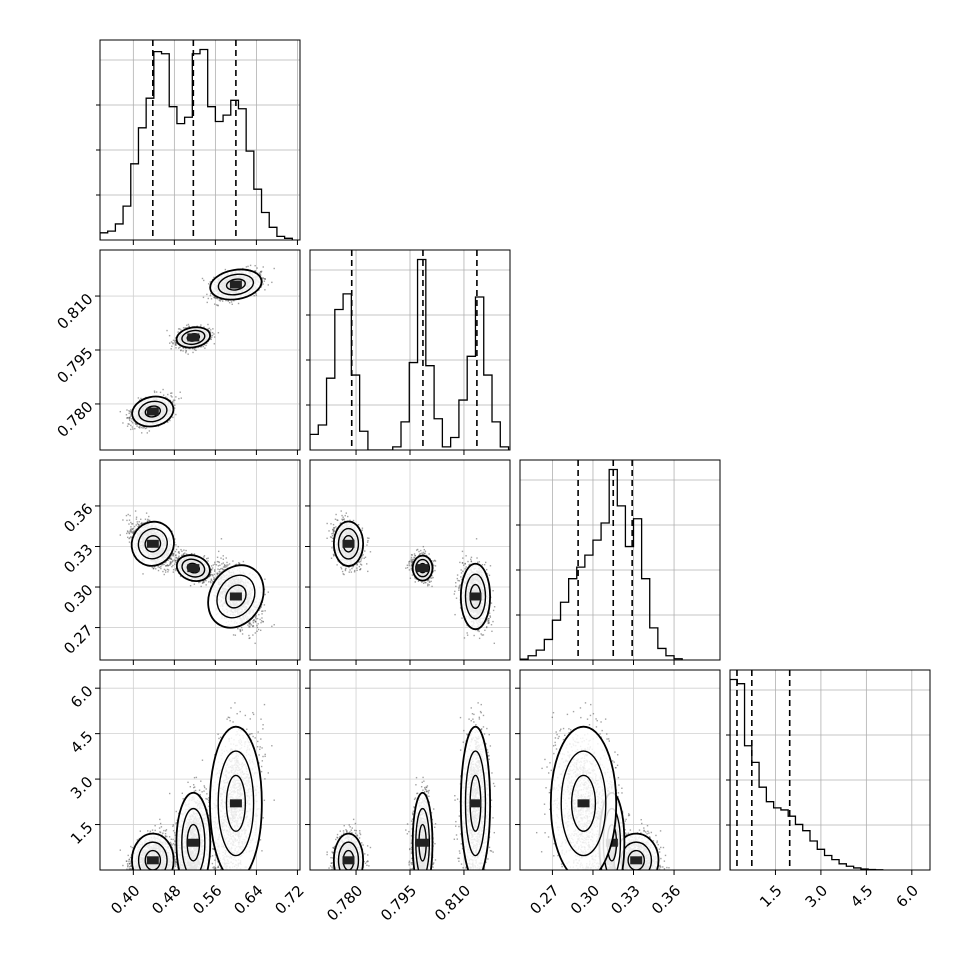 The width and height of the screenshot is (970, 975). Describe the element at coordinates (74, 419) in the screenshot. I see `y-tick-label: 0.780` at that location.